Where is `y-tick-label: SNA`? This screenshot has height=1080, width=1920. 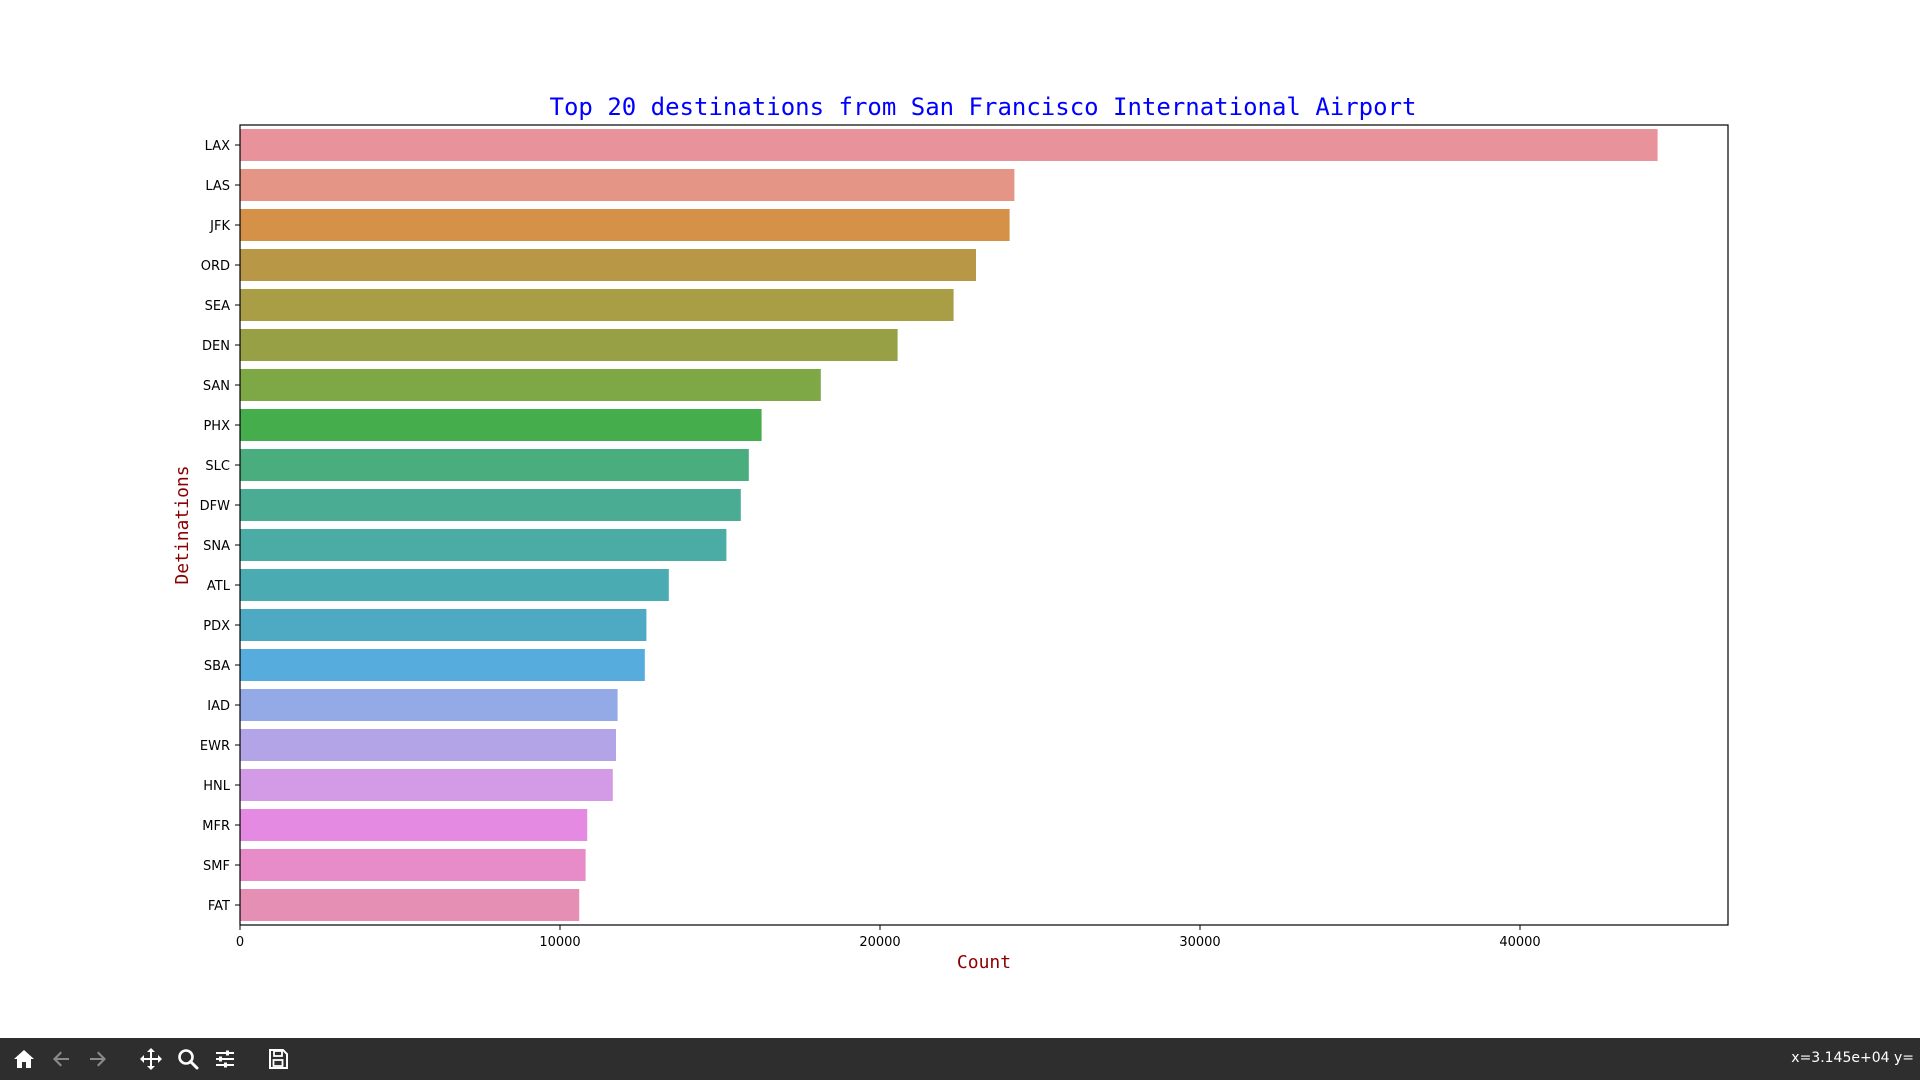
y-tick-label: SNA is located at coordinates (216, 546).